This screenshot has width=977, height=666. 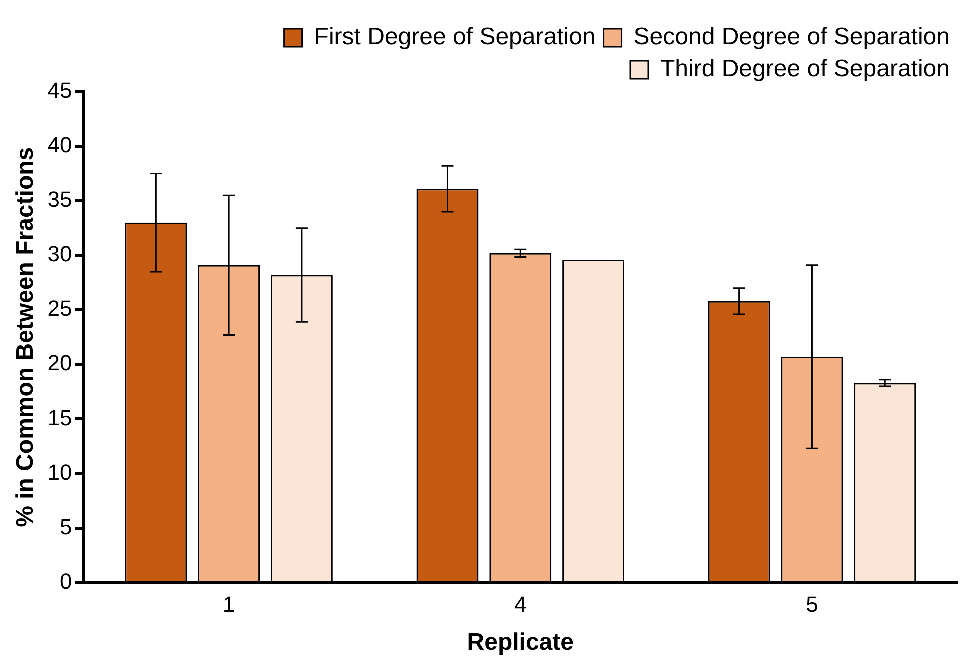 What do you see at coordinates (60, 91) in the screenshot?
I see `y-tick-label: 45` at bounding box center [60, 91].